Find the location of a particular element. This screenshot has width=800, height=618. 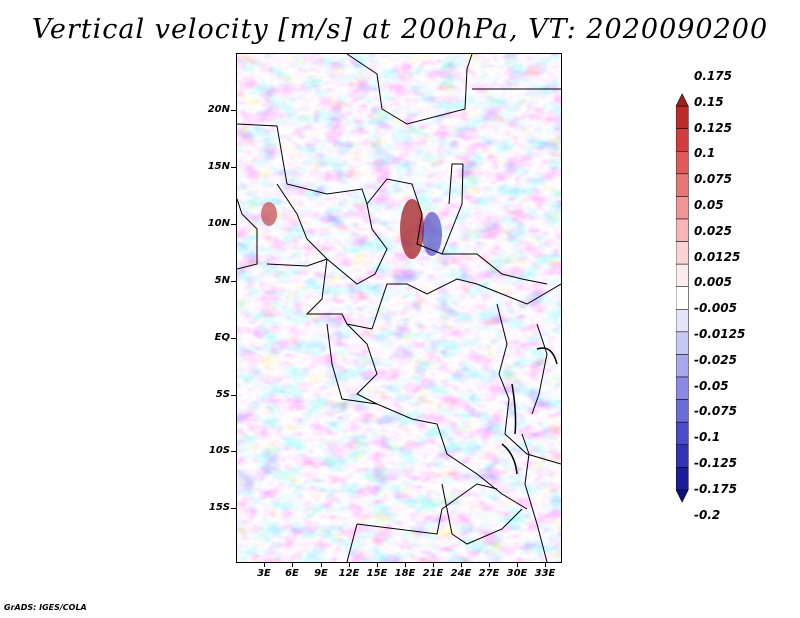

colorbar-level-label: 0.125 is located at coordinates (713, 127).